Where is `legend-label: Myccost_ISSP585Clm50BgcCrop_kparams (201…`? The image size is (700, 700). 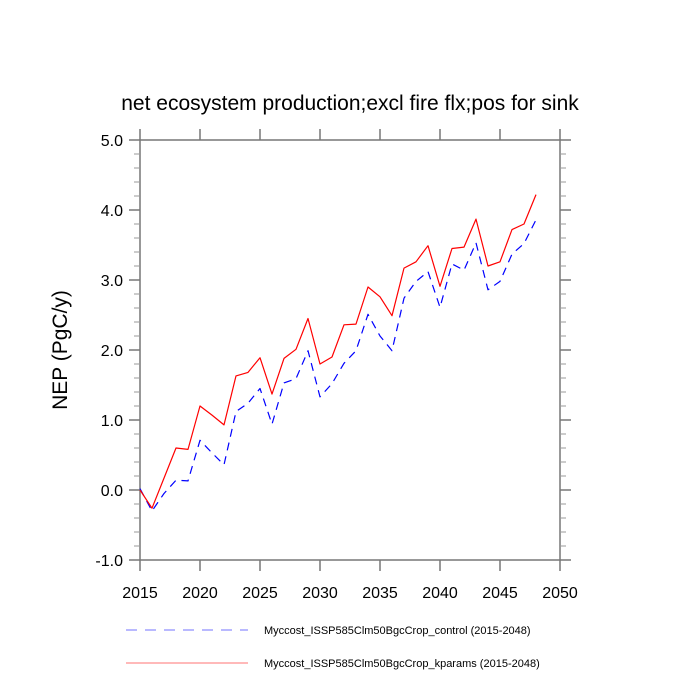 legend-label: Myccost_ISSP585Clm50BgcCrop_kparams (201… is located at coordinates (402, 664).